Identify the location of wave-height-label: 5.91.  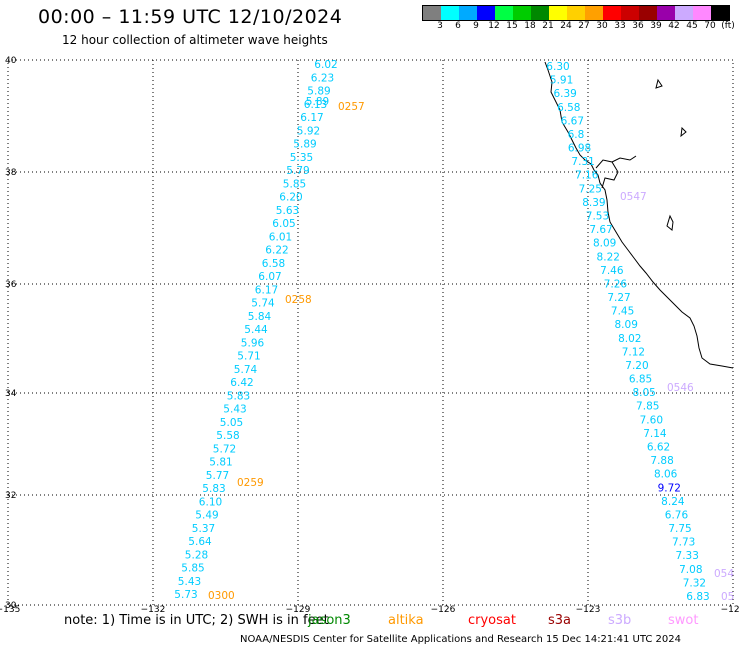
(561, 81).